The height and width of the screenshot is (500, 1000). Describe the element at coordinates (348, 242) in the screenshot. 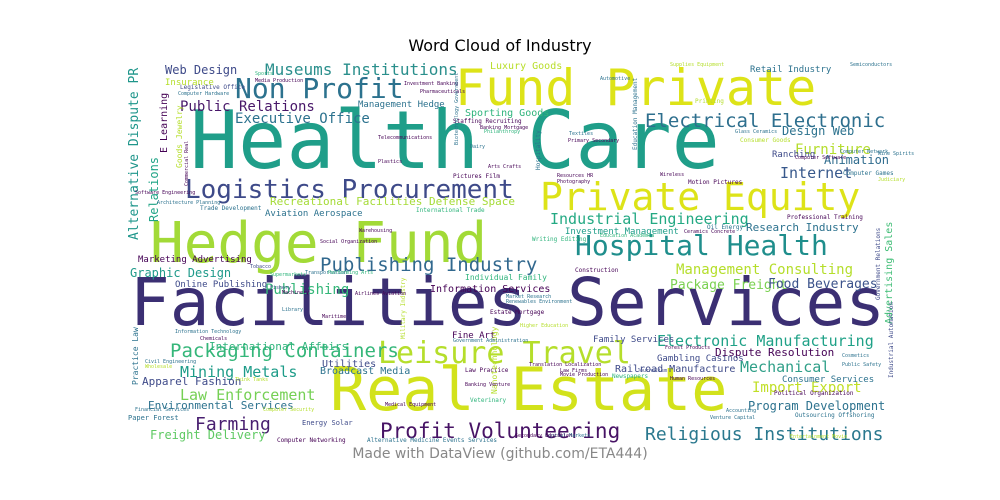

I see `word-social-organization: Social Organization` at that location.